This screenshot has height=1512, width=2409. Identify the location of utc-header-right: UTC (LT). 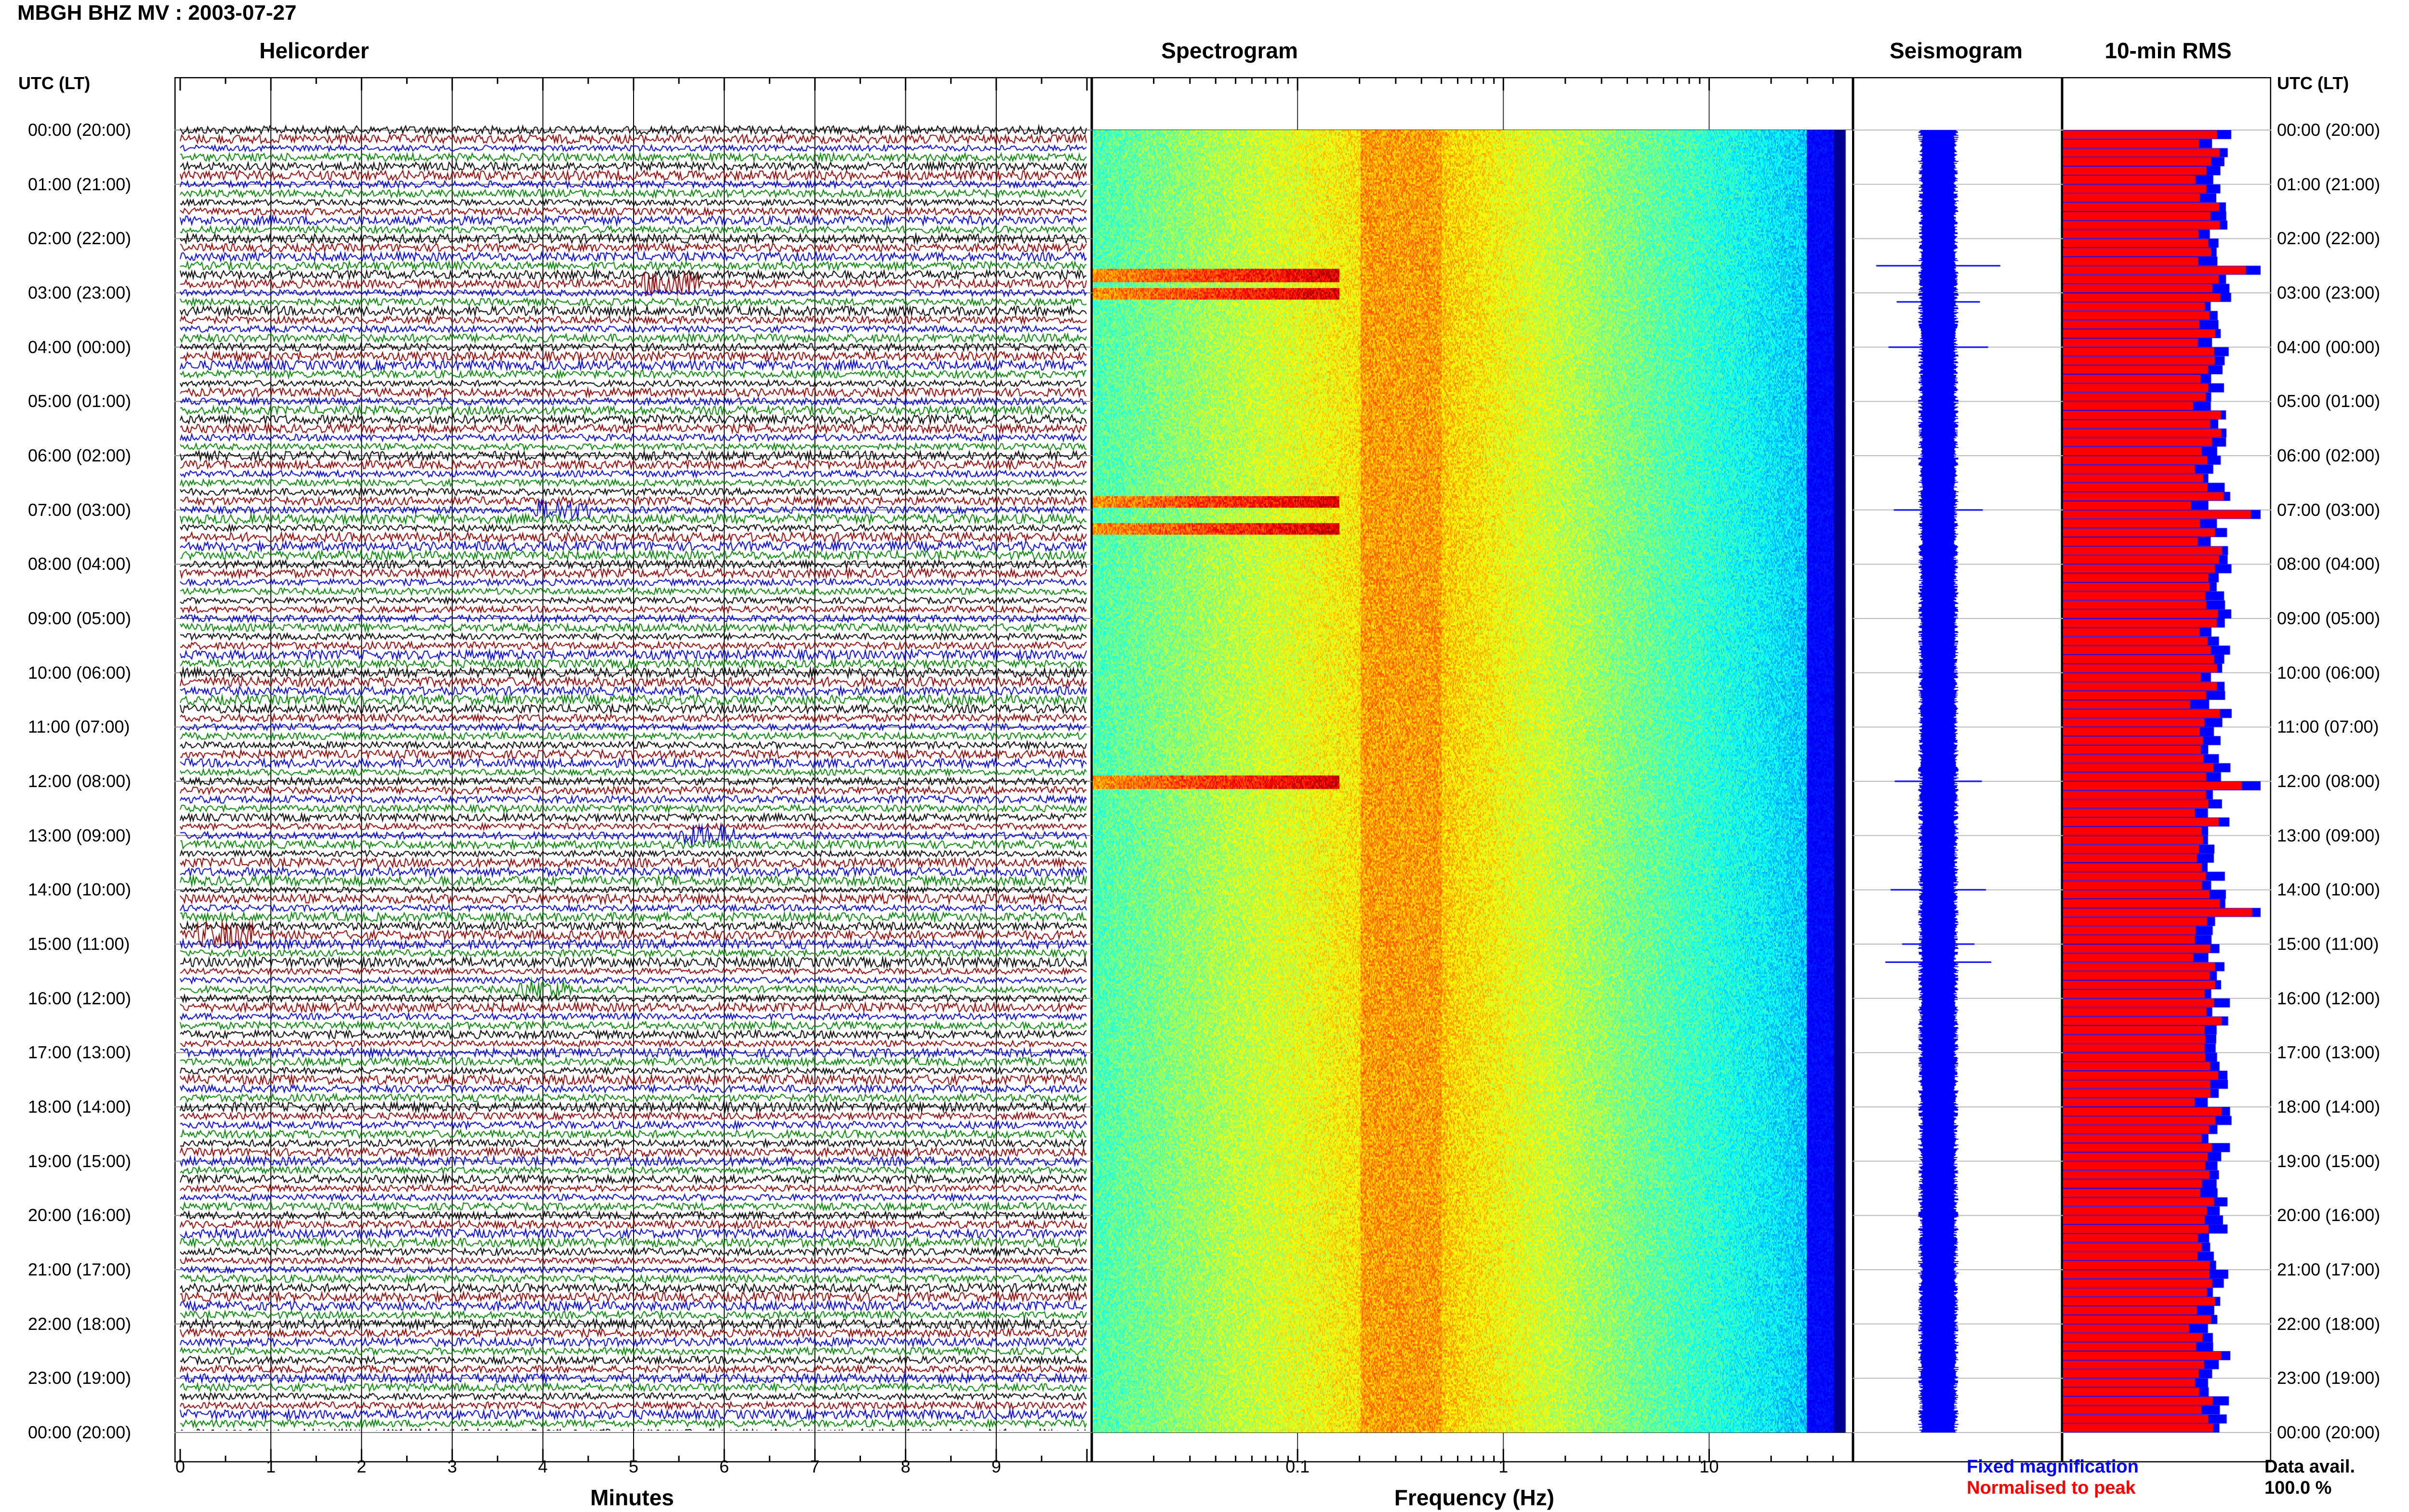
(2313, 83).